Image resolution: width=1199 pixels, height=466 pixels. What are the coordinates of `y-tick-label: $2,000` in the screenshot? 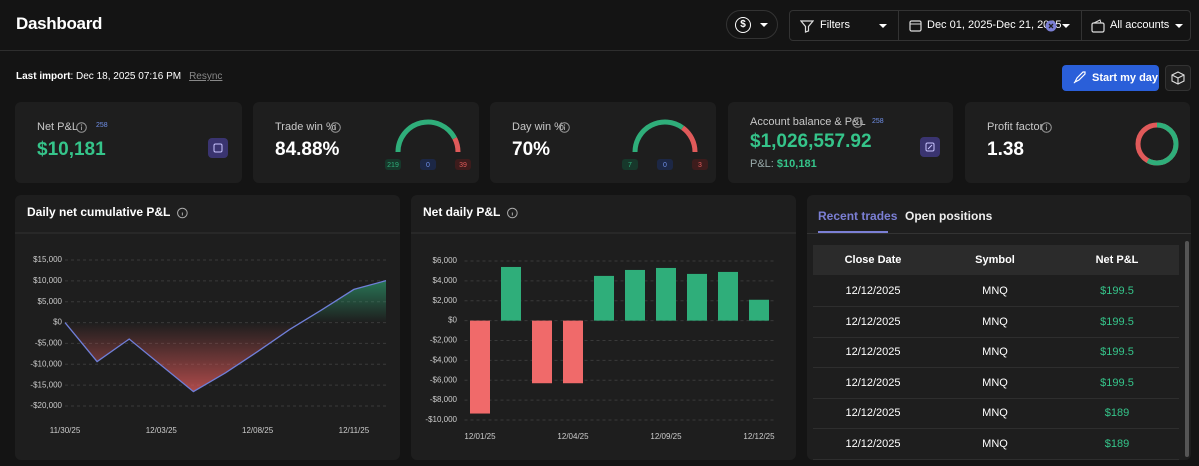 It's located at (445, 300).